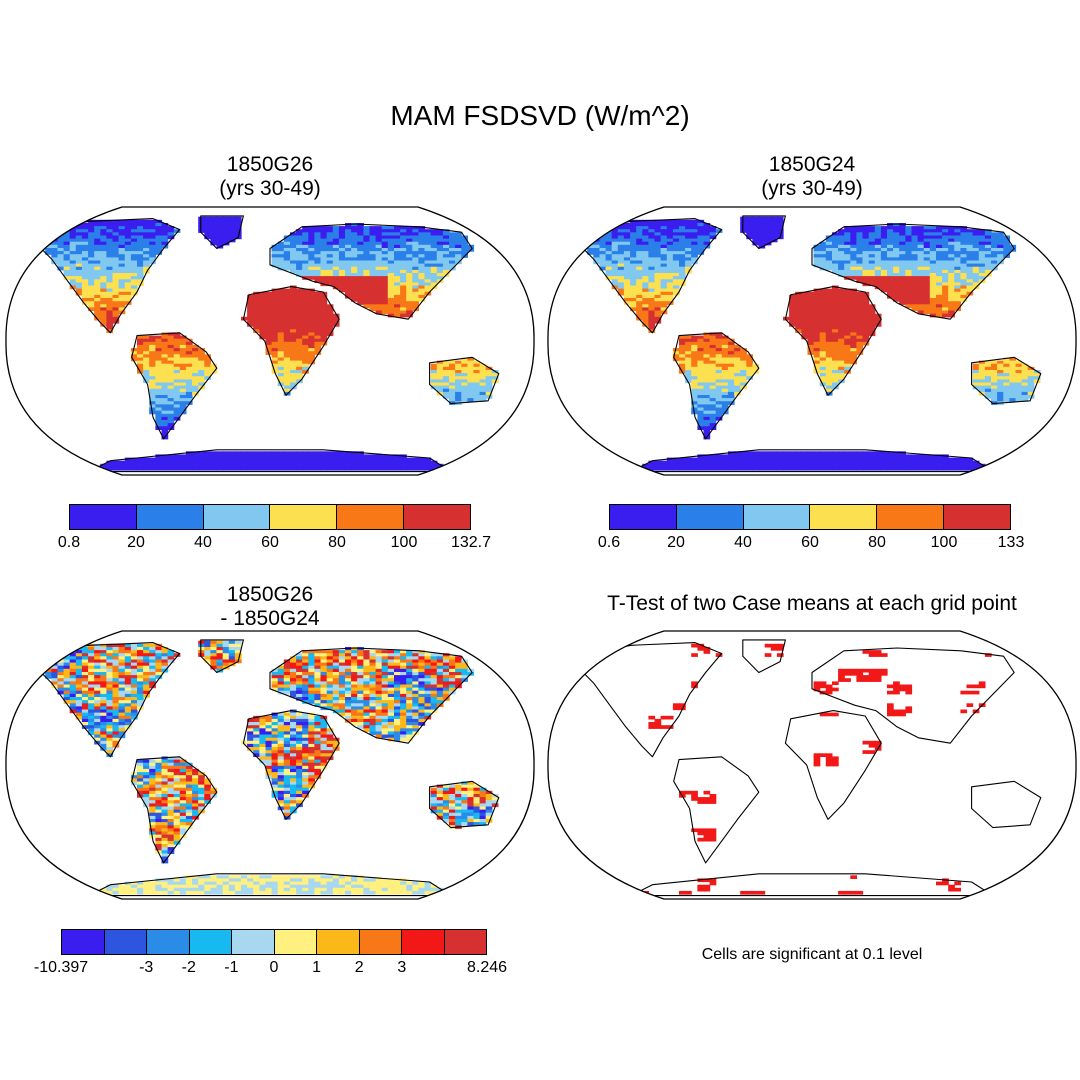  Describe the element at coordinates (812, 954) in the screenshot. I see `significance-note: Cells are significant at 0.1 level` at that location.